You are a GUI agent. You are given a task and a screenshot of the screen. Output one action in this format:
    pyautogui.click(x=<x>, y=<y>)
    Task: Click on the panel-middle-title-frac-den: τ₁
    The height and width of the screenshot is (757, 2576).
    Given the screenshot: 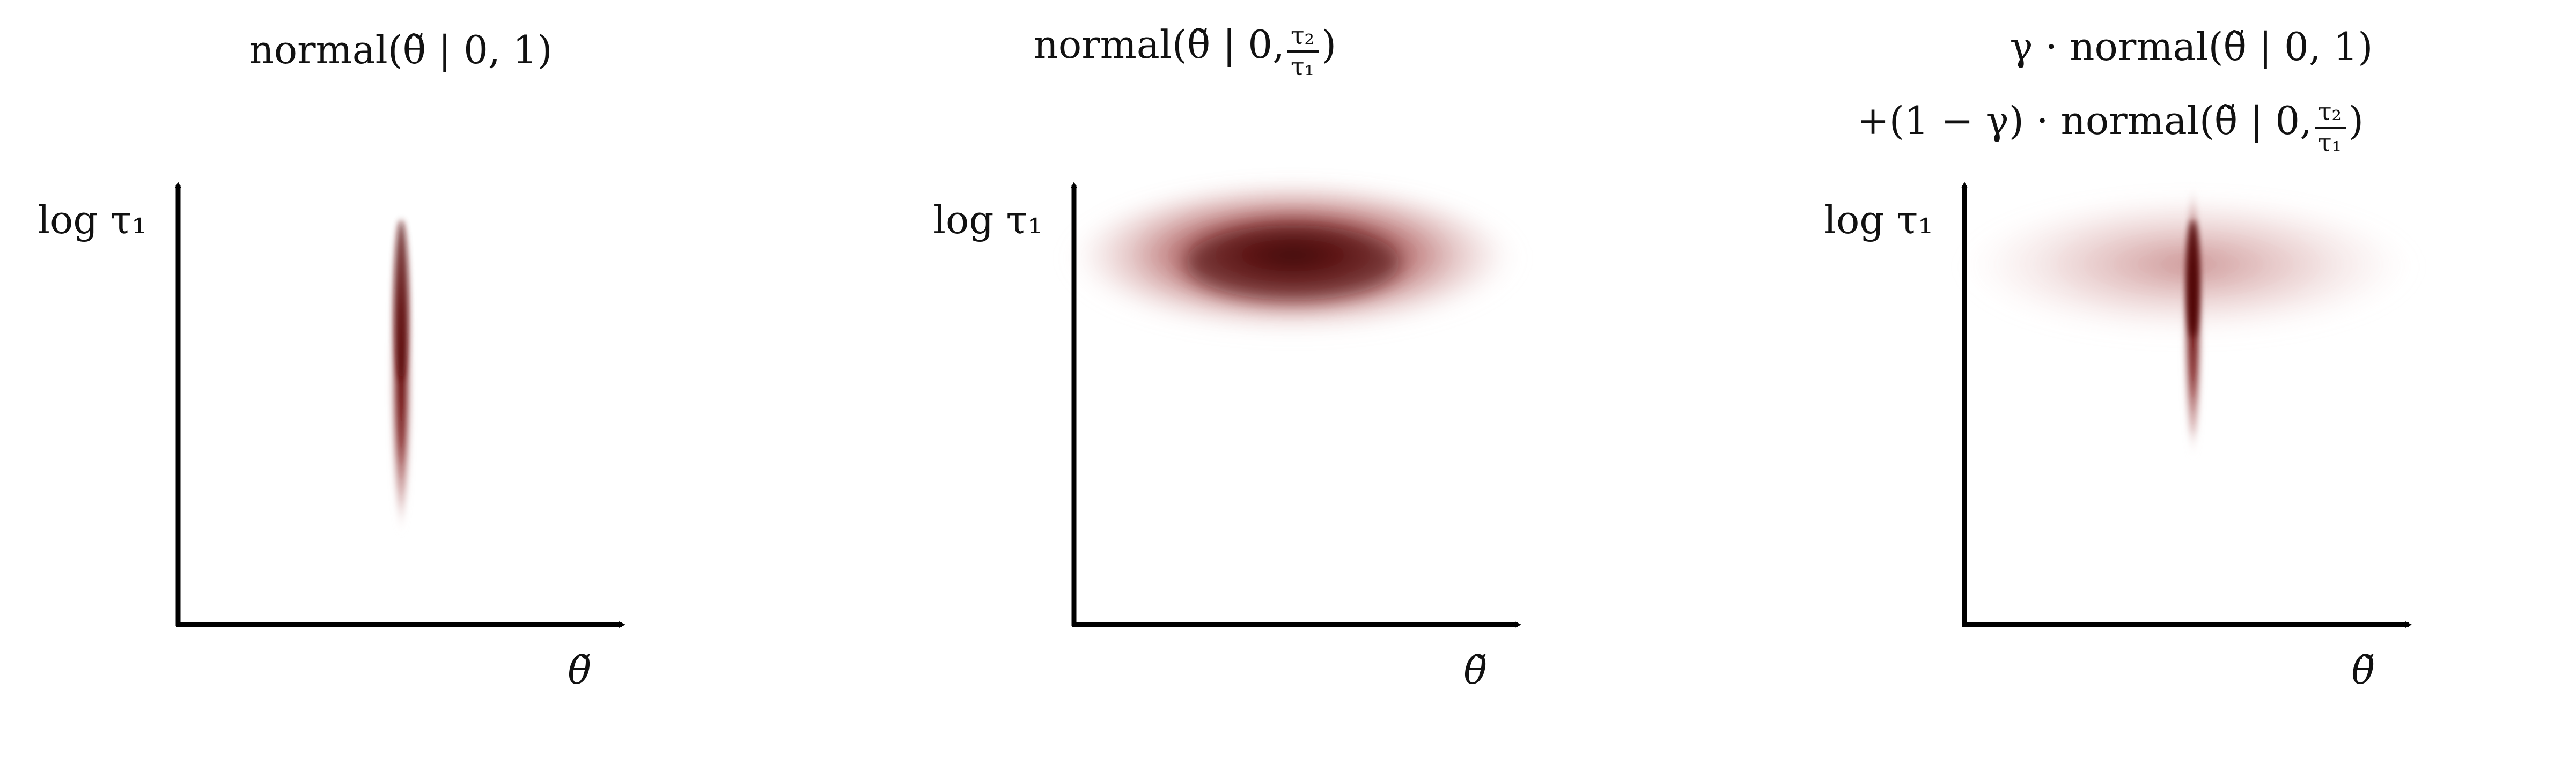 What is the action you would take?
    pyautogui.click(x=1302, y=67)
    